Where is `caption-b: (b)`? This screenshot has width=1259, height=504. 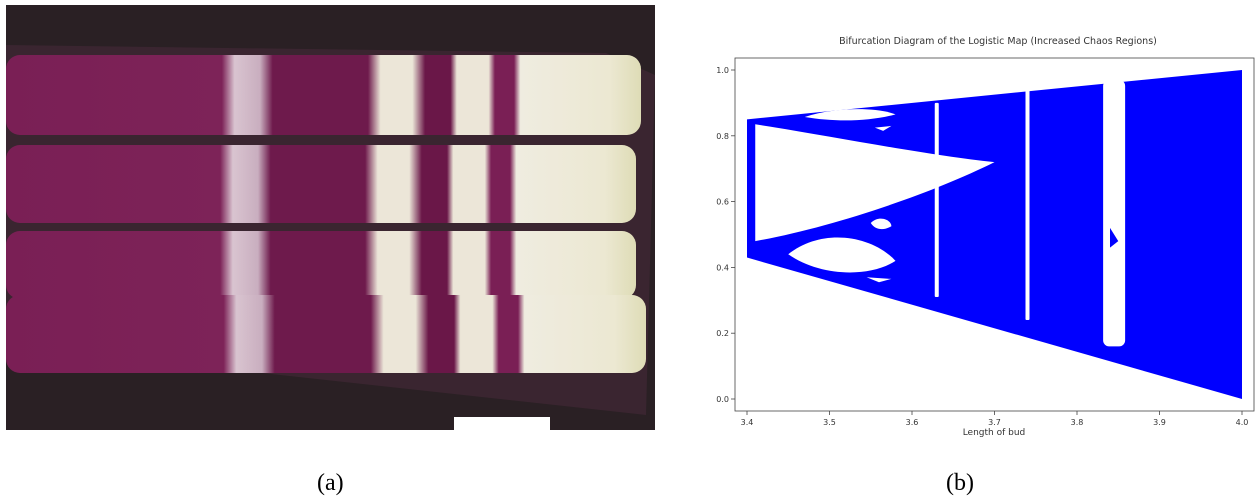 caption-b: (b) is located at coordinates (960, 483).